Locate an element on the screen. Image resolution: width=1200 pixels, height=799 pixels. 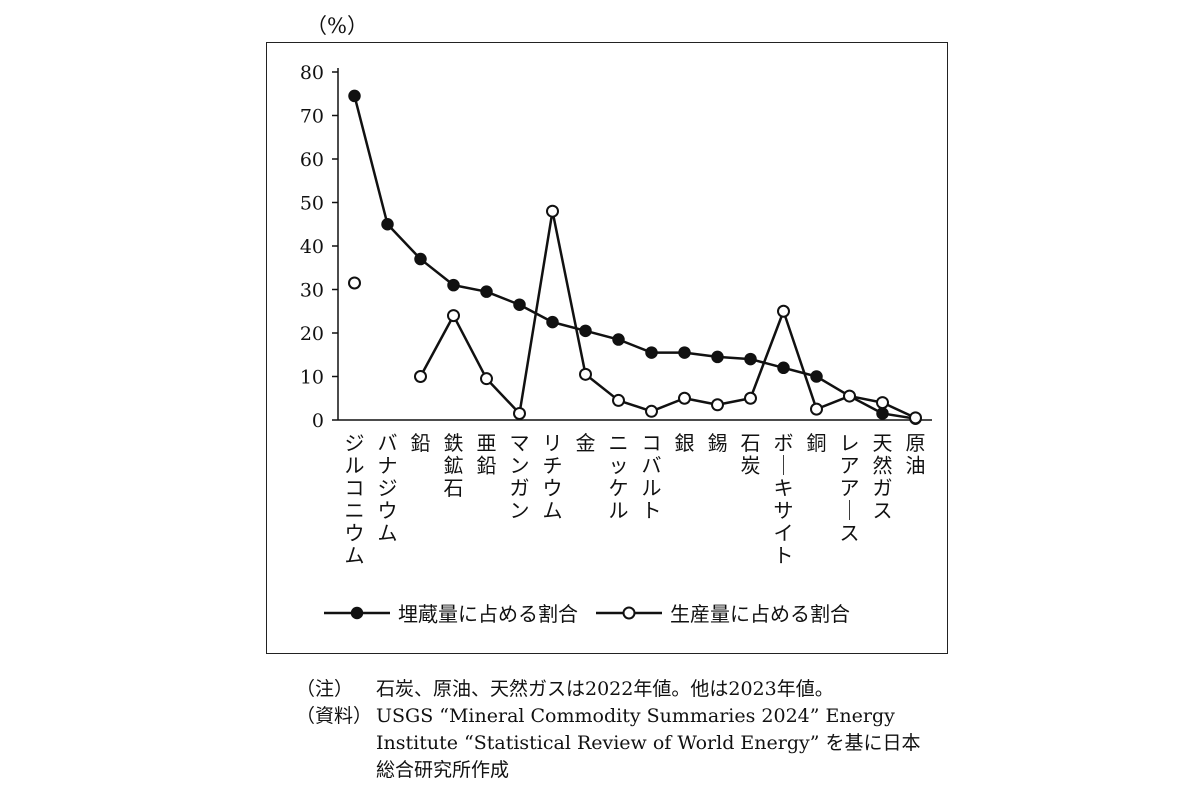
x-category-label: 銅 is located at coordinates (817, 443).